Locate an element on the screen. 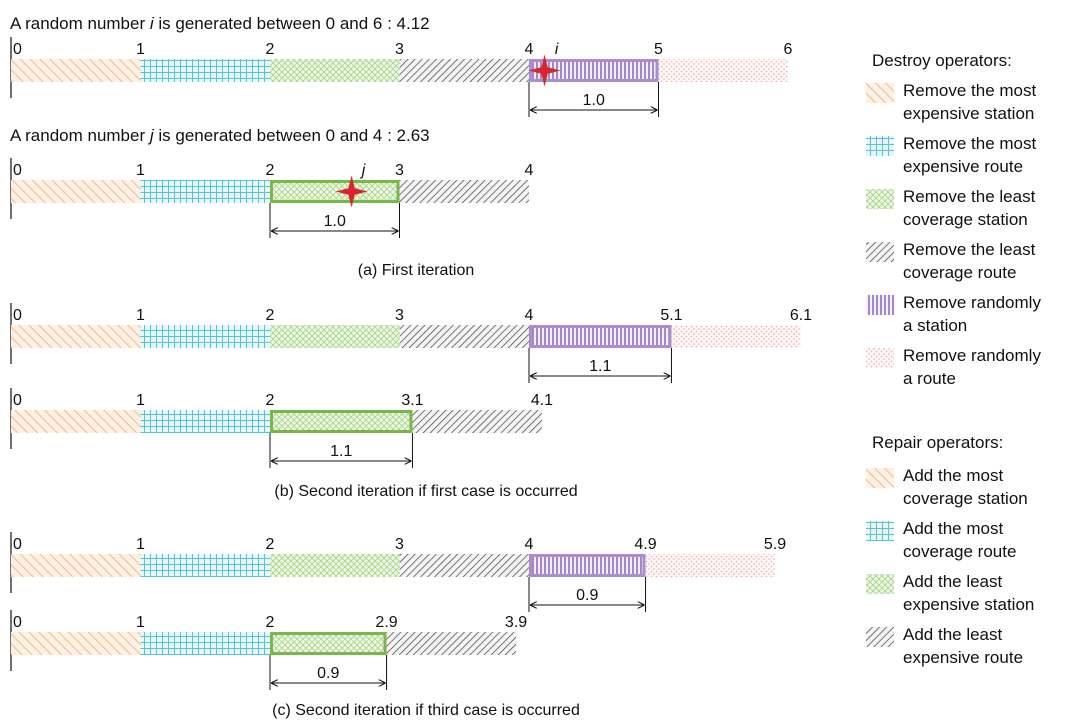  tick-label: 4.9 is located at coordinates (645, 544).